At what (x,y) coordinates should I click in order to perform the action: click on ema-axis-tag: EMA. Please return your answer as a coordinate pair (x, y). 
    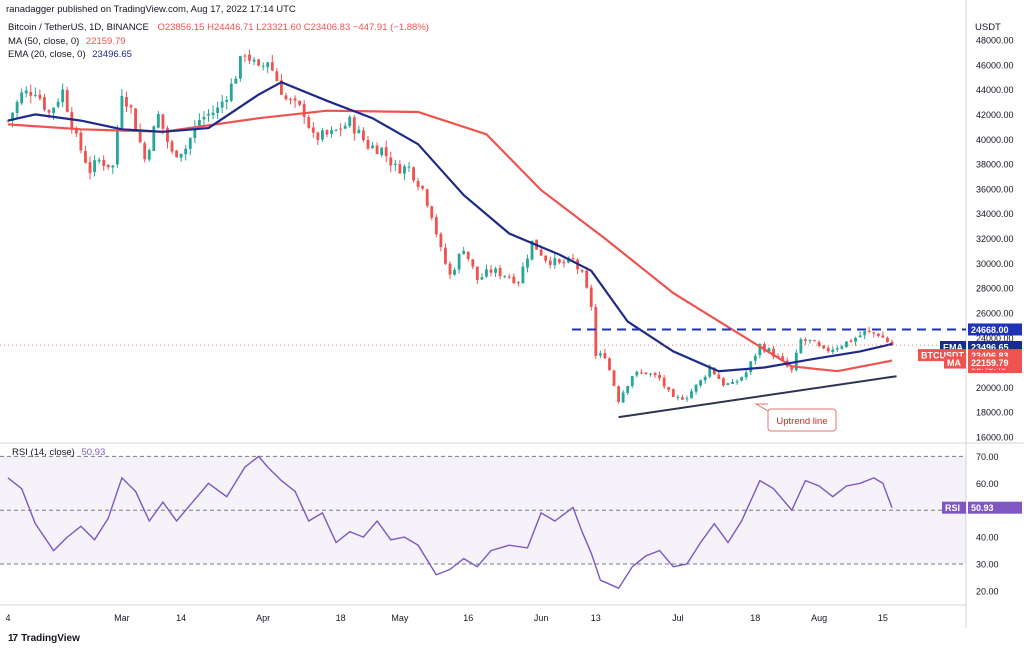
    Looking at the image, I should click on (953, 347).